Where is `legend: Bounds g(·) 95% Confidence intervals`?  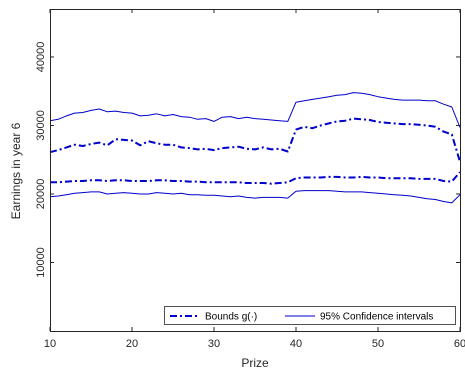
legend: Bounds g(·) 95% Confidence intervals is located at coordinates (310, 315).